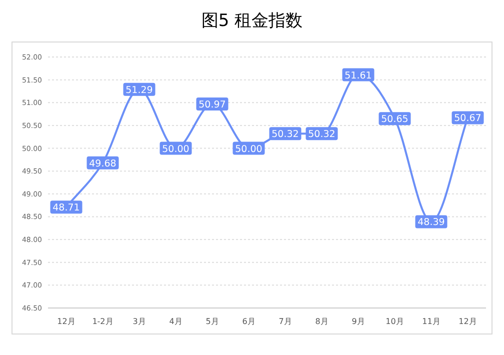  What do you see at coordinates (395, 321) in the screenshot?
I see `x-tick-label: 10月` at bounding box center [395, 321].